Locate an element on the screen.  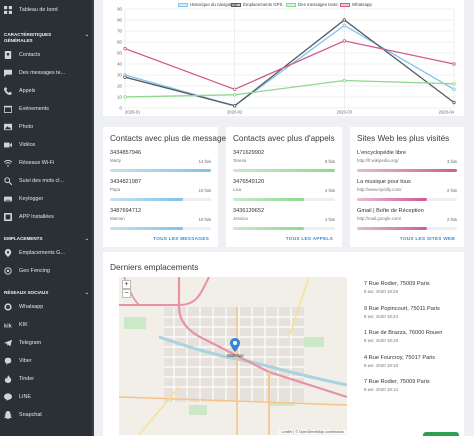
legend-label: Des messages texte is located at coordinates (318, 4).